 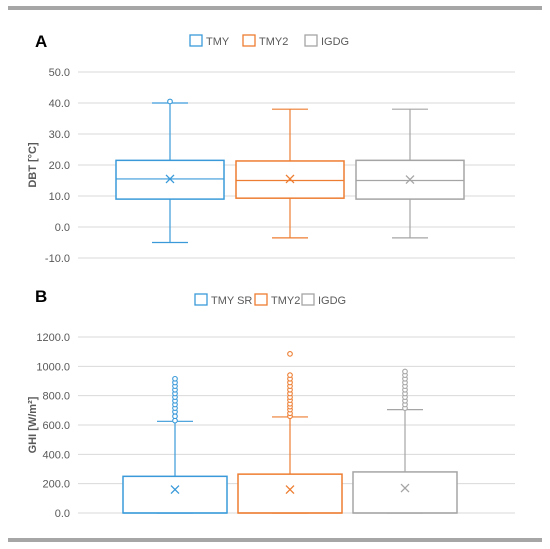 I want to click on chart-a-legend-label: TMY2, so click(x=273, y=42).